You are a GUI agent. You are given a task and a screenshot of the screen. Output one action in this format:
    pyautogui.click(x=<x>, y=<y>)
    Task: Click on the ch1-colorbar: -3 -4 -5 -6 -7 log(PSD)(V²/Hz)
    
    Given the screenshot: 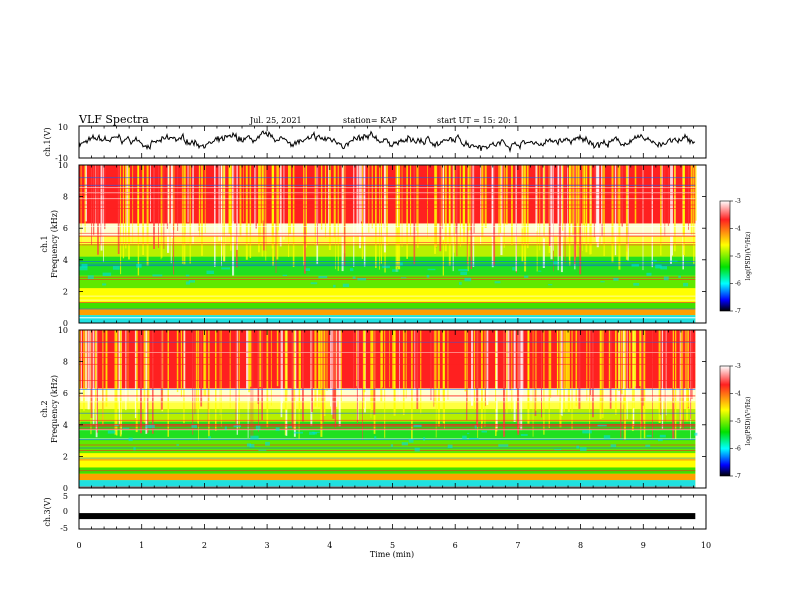 What is the action you would take?
    pyautogui.click(x=735, y=256)
    